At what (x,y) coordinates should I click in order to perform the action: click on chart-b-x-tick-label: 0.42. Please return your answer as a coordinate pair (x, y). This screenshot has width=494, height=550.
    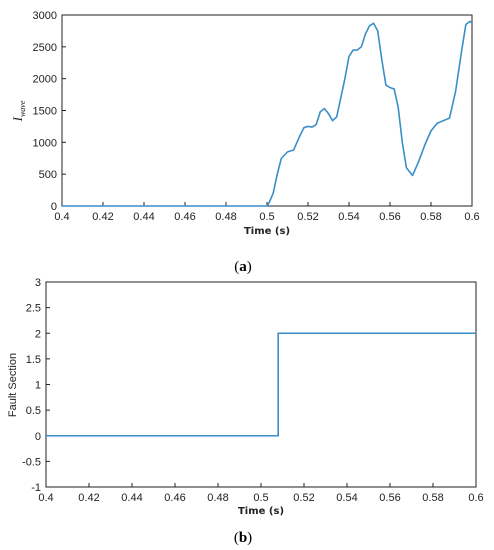
    Looking at the image, I should click on (88, 498).